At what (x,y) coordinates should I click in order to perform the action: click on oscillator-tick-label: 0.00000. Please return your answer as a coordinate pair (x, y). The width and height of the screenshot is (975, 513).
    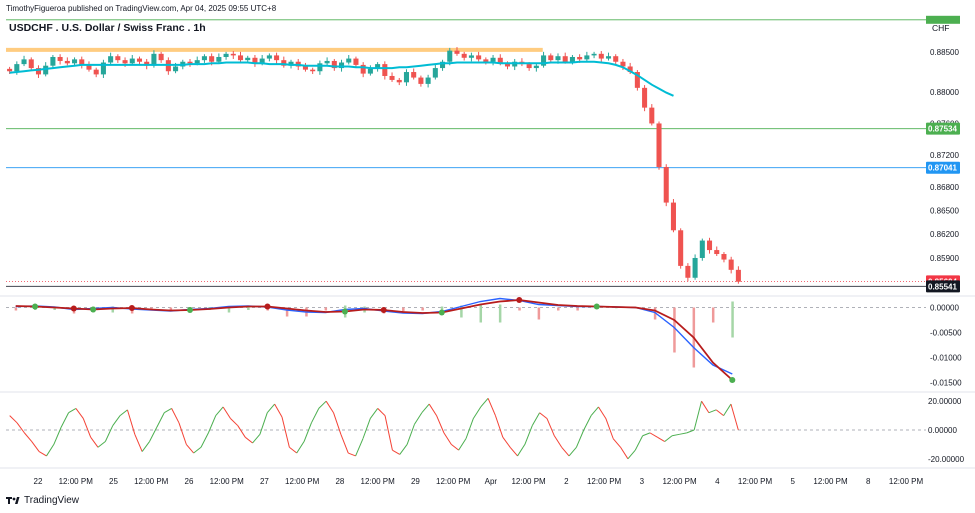
    Looking at the image, I should click on (942, 430).